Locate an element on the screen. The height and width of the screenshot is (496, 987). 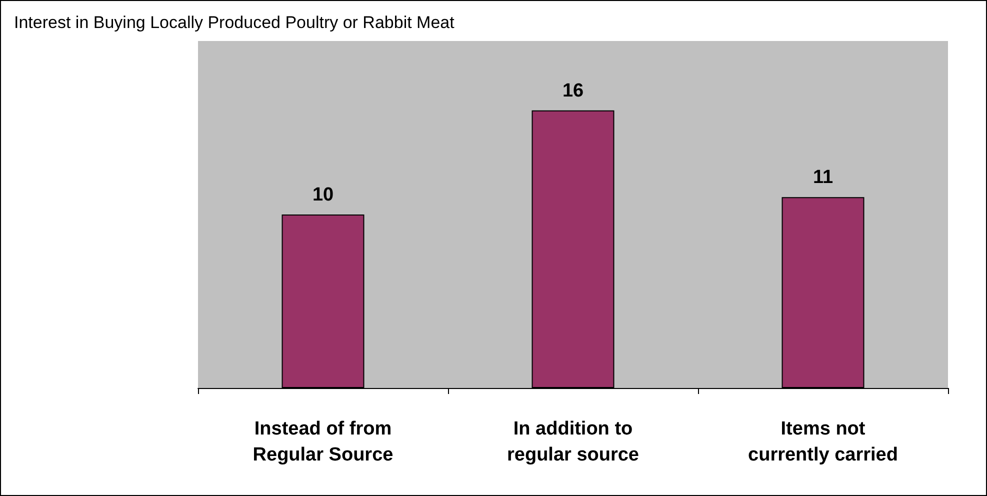
data-label: 16 is located at coordinates (573, 91).